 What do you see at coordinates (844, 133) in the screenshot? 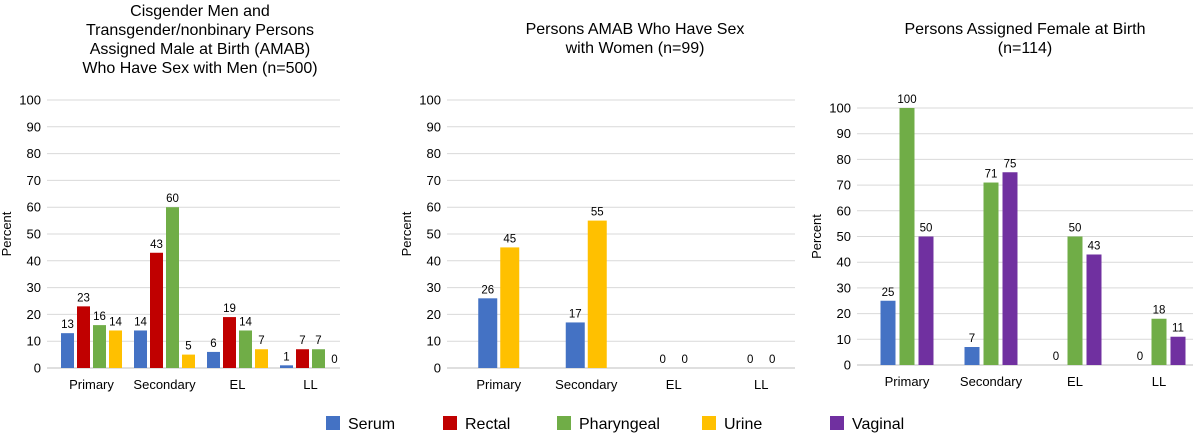
I see `y-tick-label: 90` at bounding box center [844, 133].